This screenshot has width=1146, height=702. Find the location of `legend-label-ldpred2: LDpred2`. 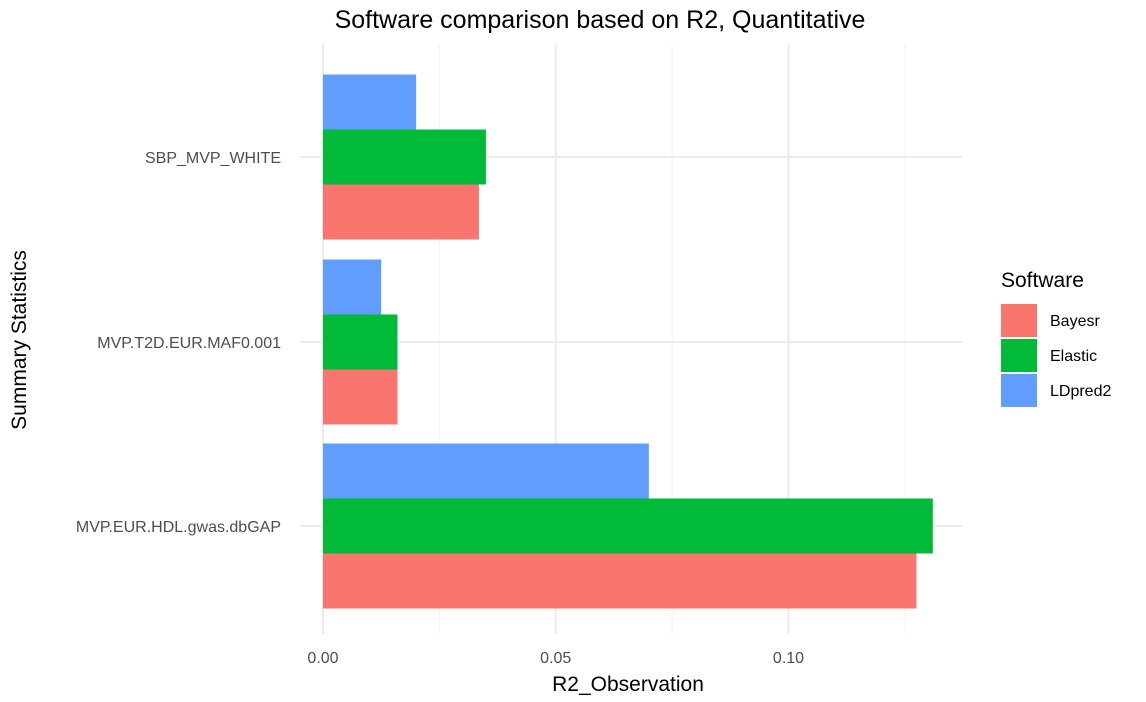

legend-label-ldpred2: LDpred2 is located at coordinates (1080, 391).